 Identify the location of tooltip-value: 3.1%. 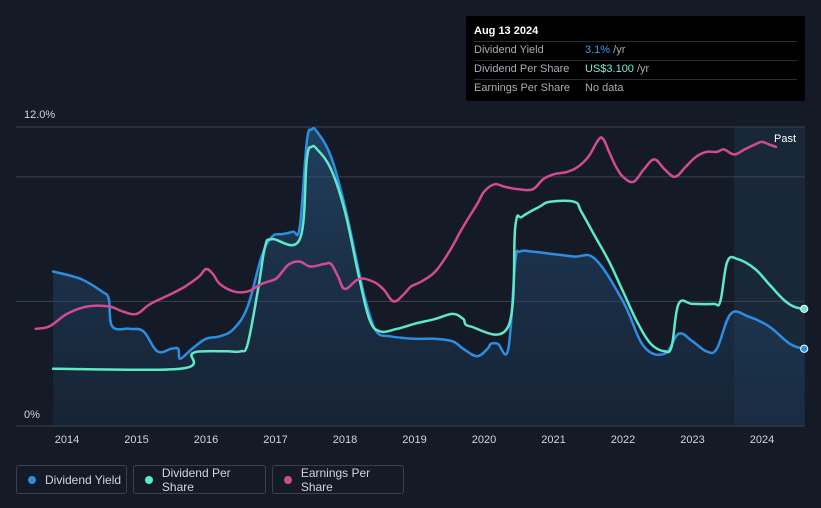
(598, 50).